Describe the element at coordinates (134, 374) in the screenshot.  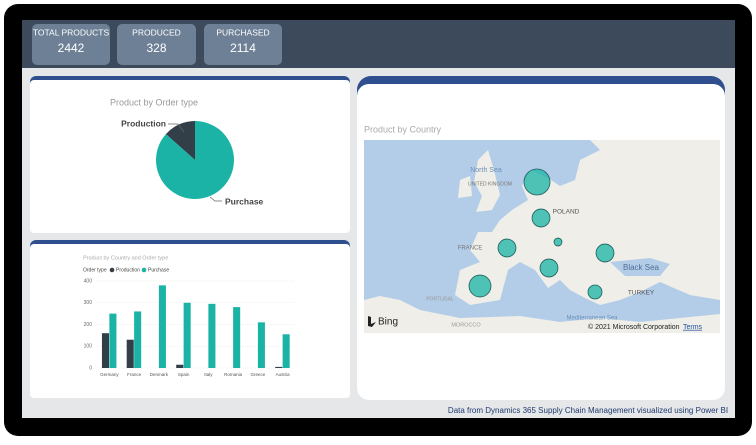
I see `x-tick-label: France` at that location.